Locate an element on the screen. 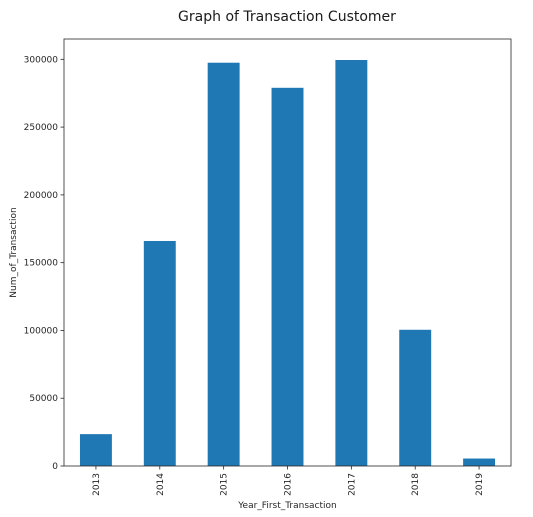  bar-2014 is located at coordinates (159, 353).